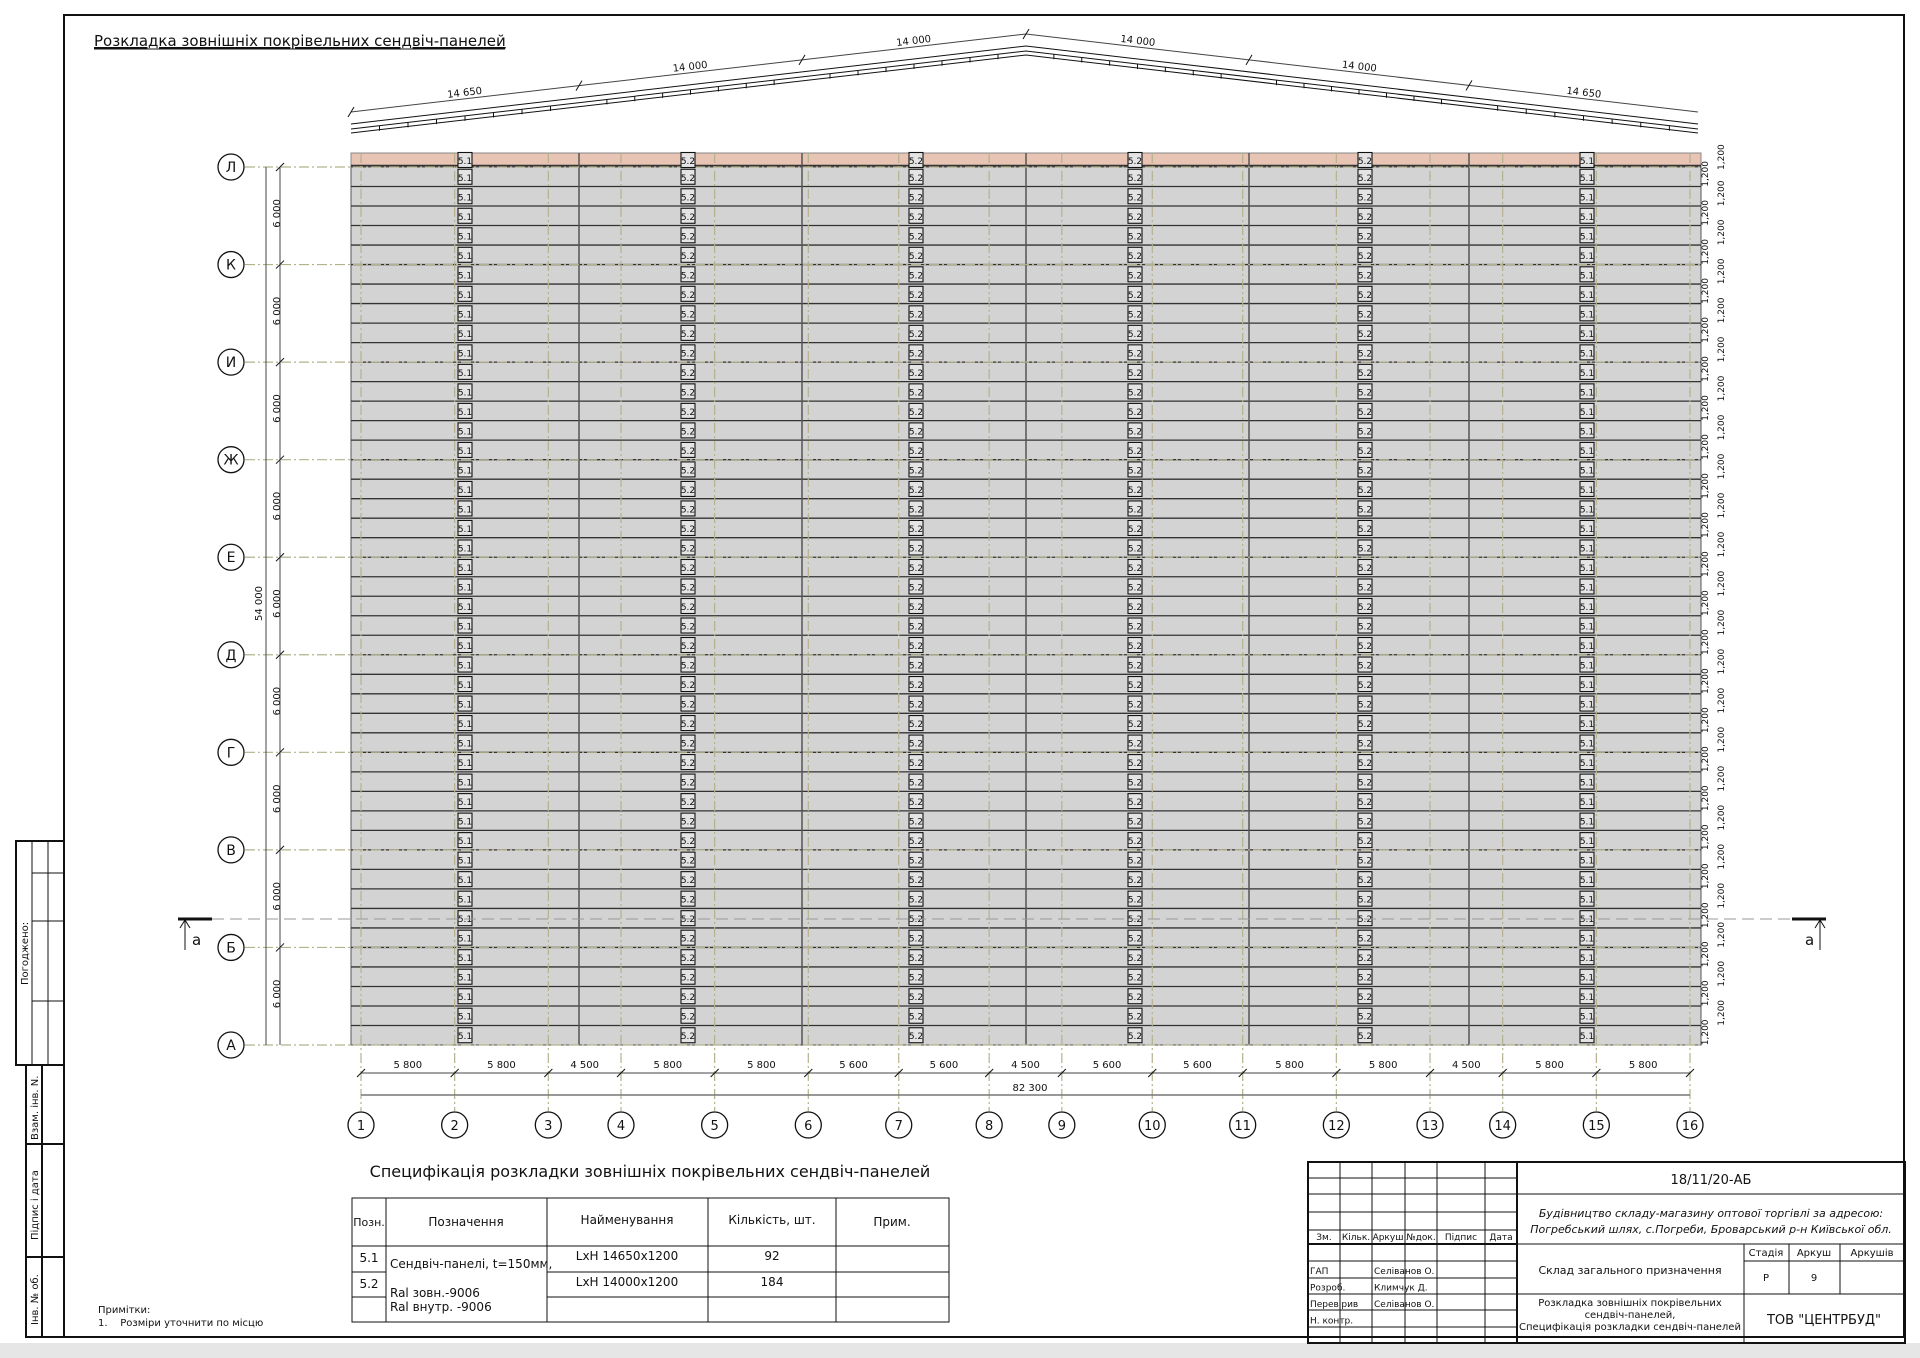 The height and width of the screenshot is (1358, 1920). Describe the element at coordinates (435, 1293) in the screenshot. I see `spec-designation-line: Ral зовн.-9006` at that location.